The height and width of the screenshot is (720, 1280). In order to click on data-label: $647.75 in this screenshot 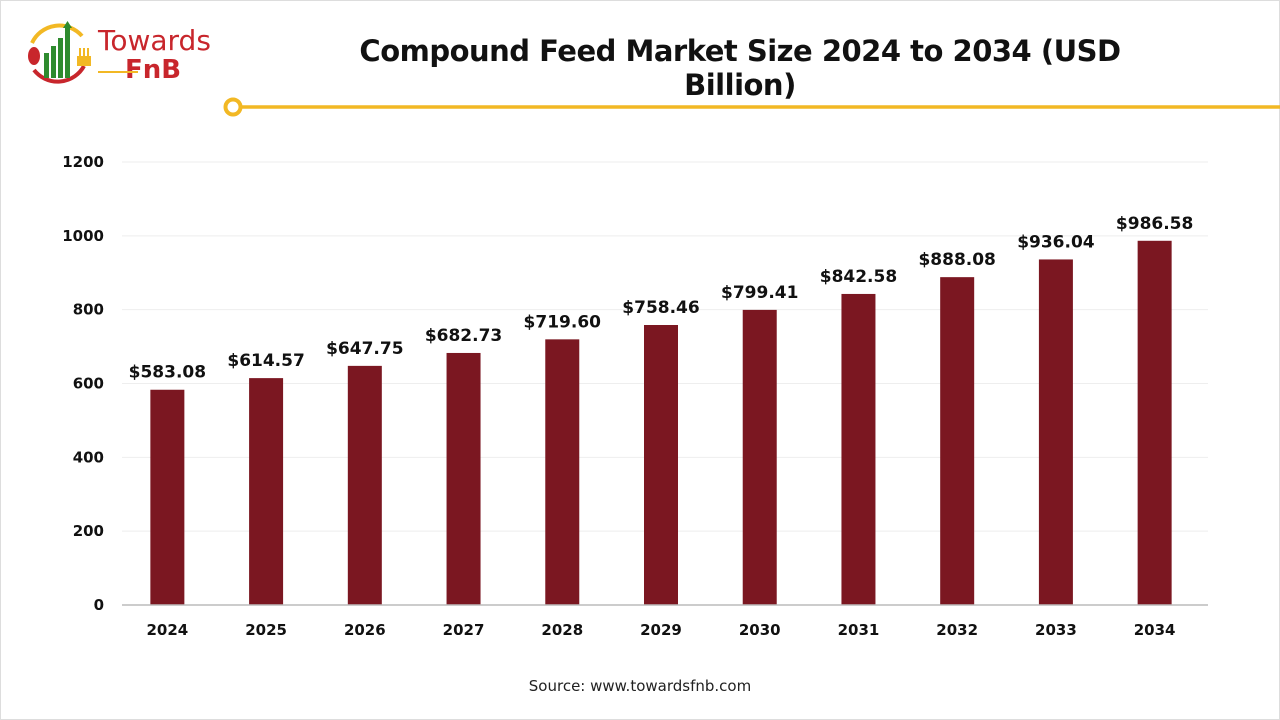, I will do `click(364, 349)`.